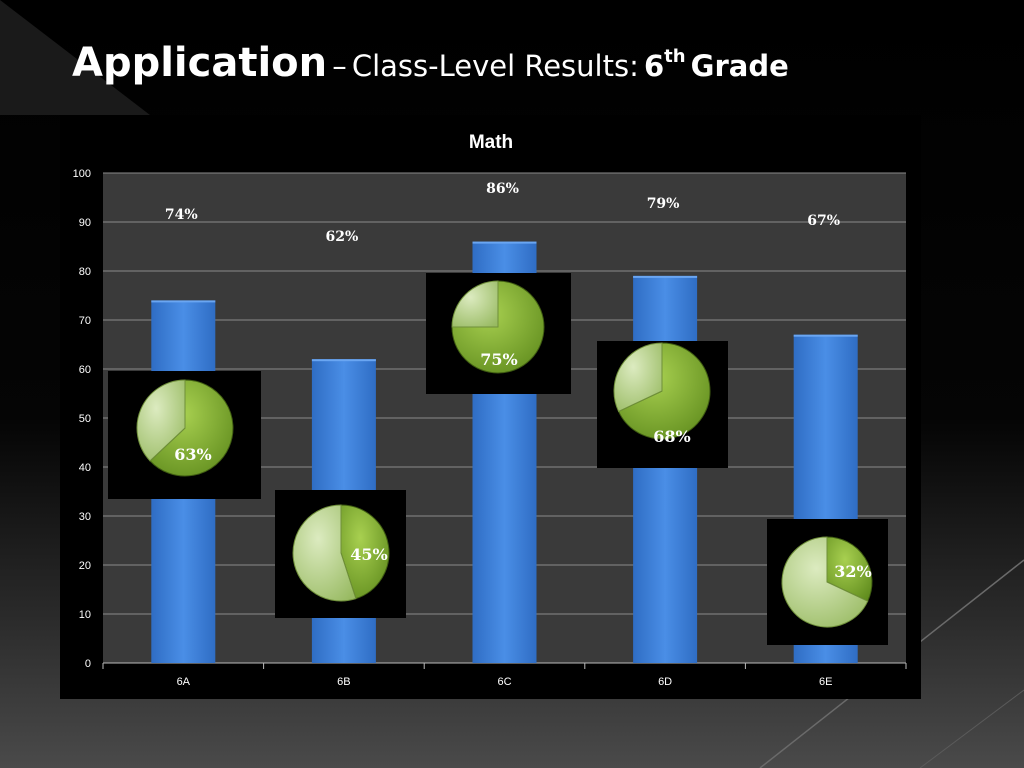  Describe the element at coordinates (675, 56) in the screenshot. I see `title-grade-superscript: th` at that location.